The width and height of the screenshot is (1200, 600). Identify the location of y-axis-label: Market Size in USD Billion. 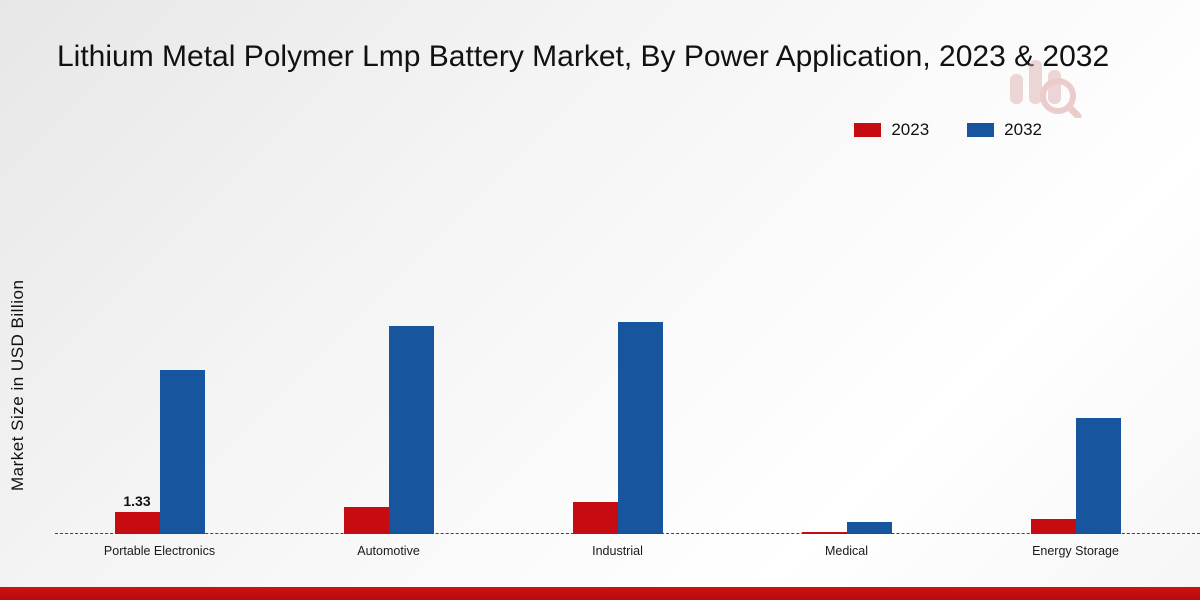
(17, 385).